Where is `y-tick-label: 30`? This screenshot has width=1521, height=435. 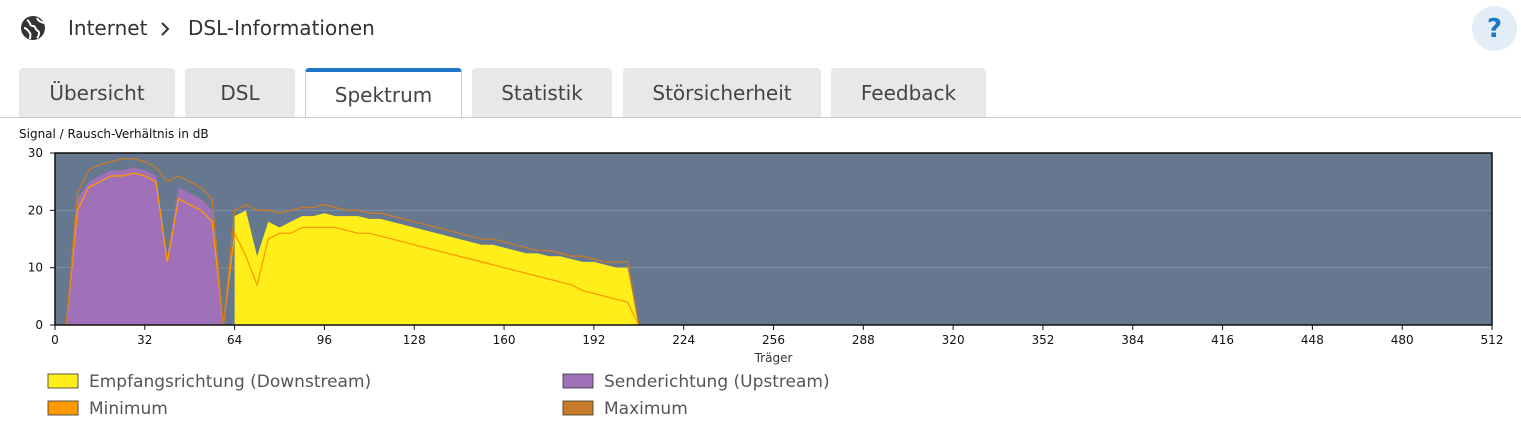 y-tick-label: 30 is located at coordinates (35, 153).